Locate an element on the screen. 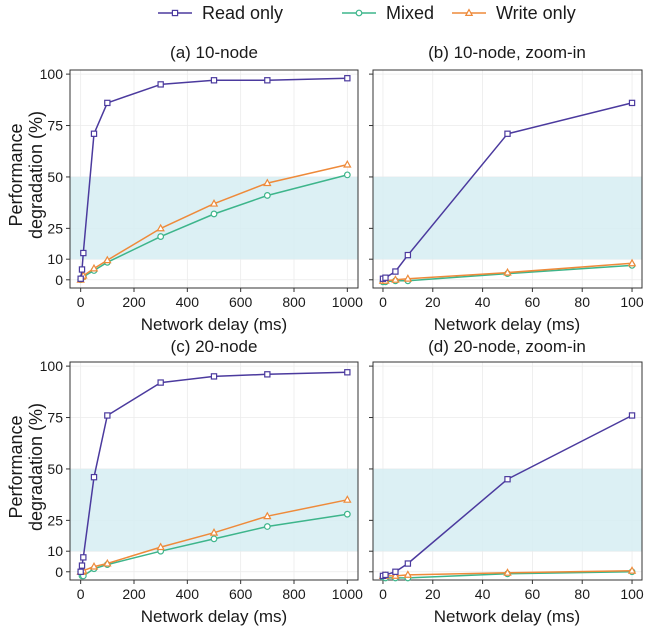 The width and height of the screenshot is (660, 629). legend-marker-square is located at coordinates (175, 13).